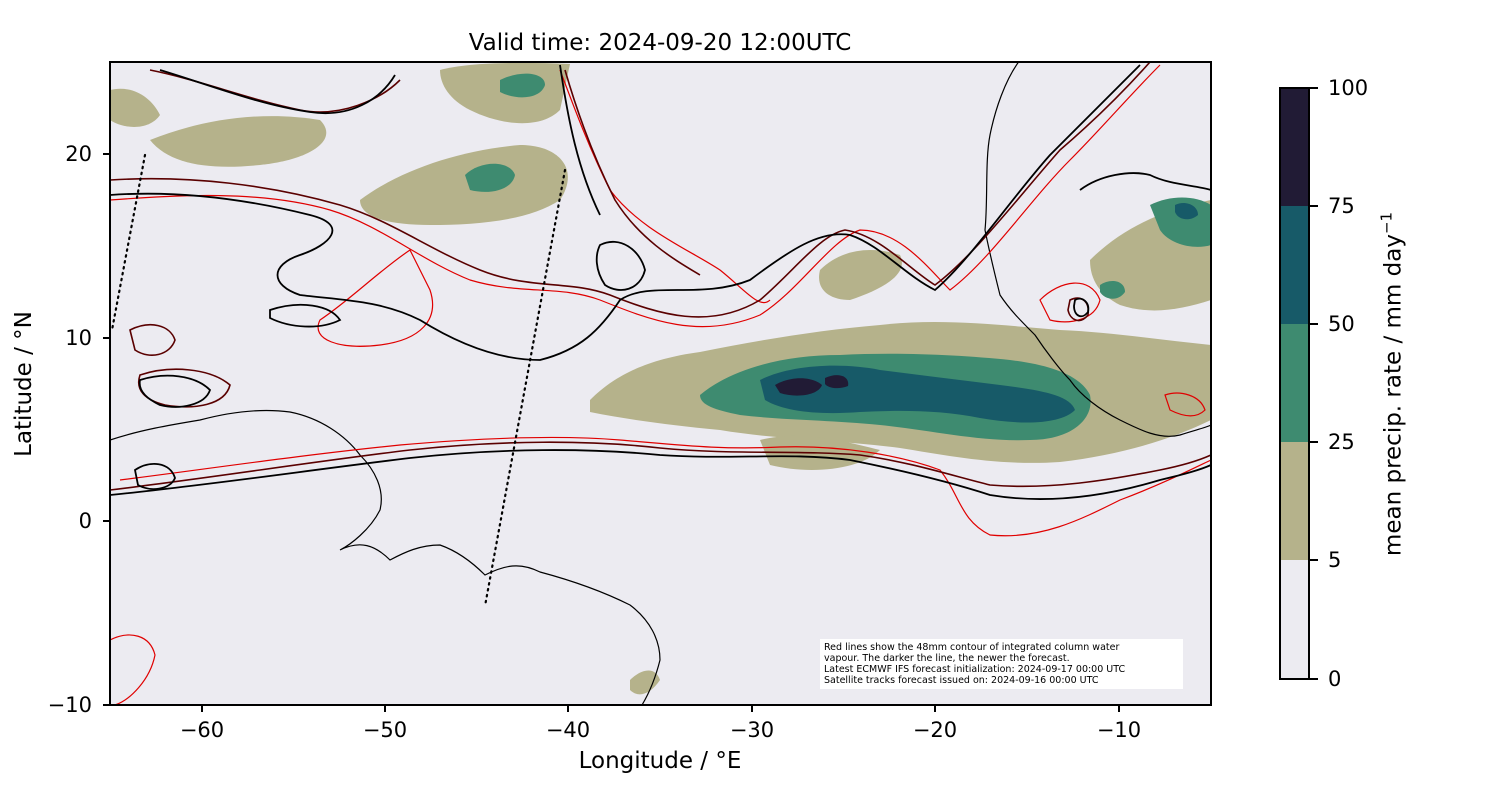 This screenshot has width=1500, height=800. What do you see at coordinates (24, 384) in the screenshot?
I see `y-axis-label: Latitude / °N` at bounding box center [24, 384].